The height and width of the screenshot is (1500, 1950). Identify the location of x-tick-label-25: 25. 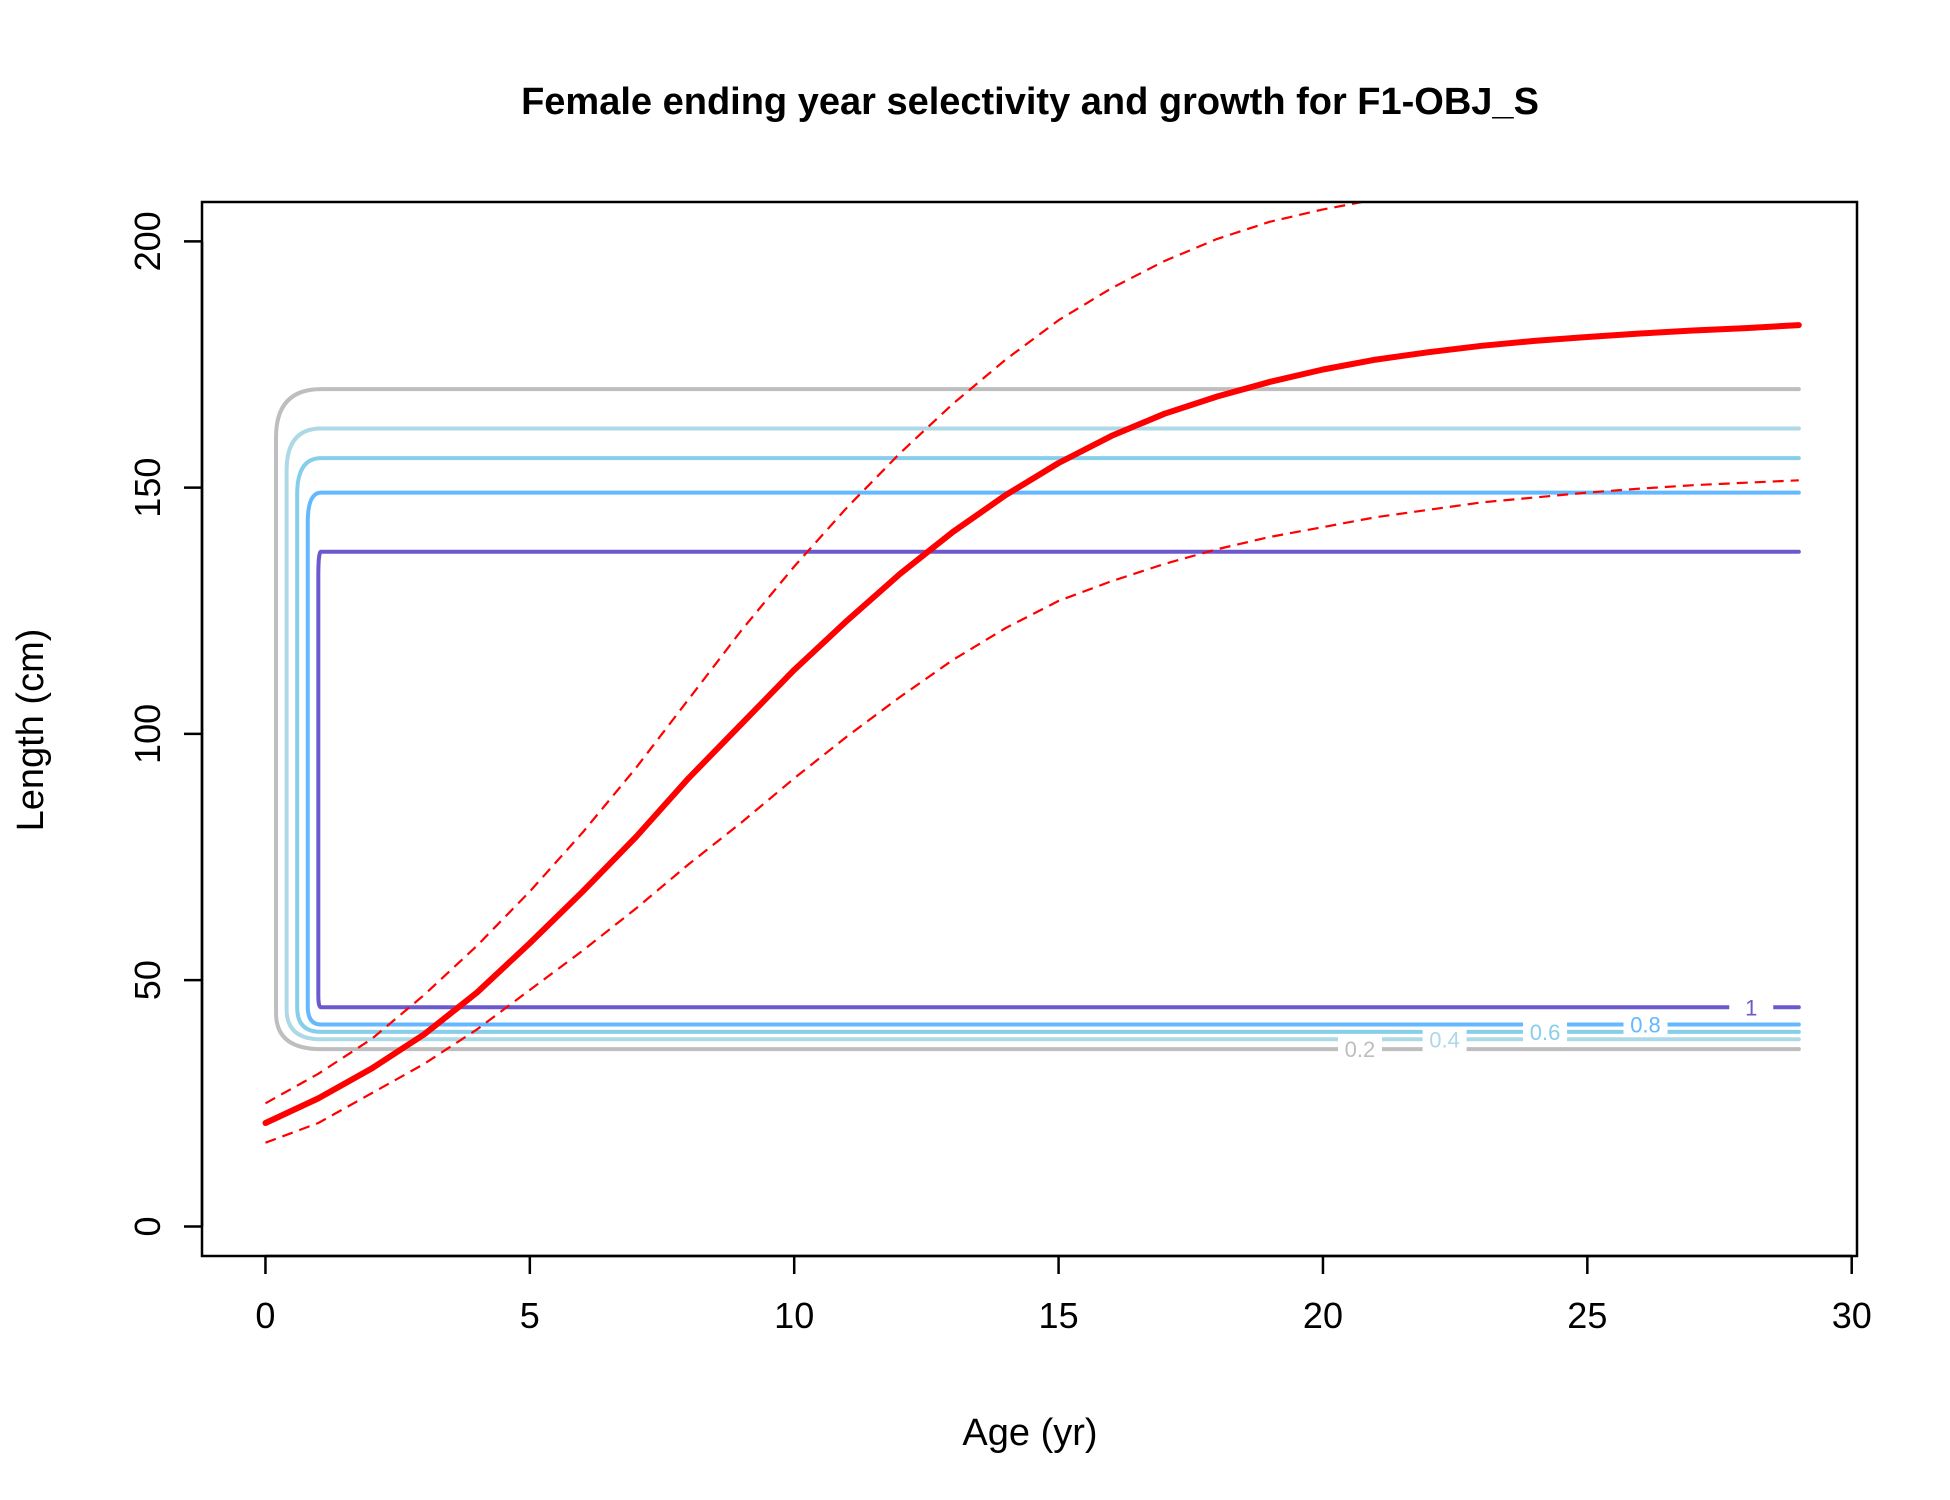
(1587, 1315).